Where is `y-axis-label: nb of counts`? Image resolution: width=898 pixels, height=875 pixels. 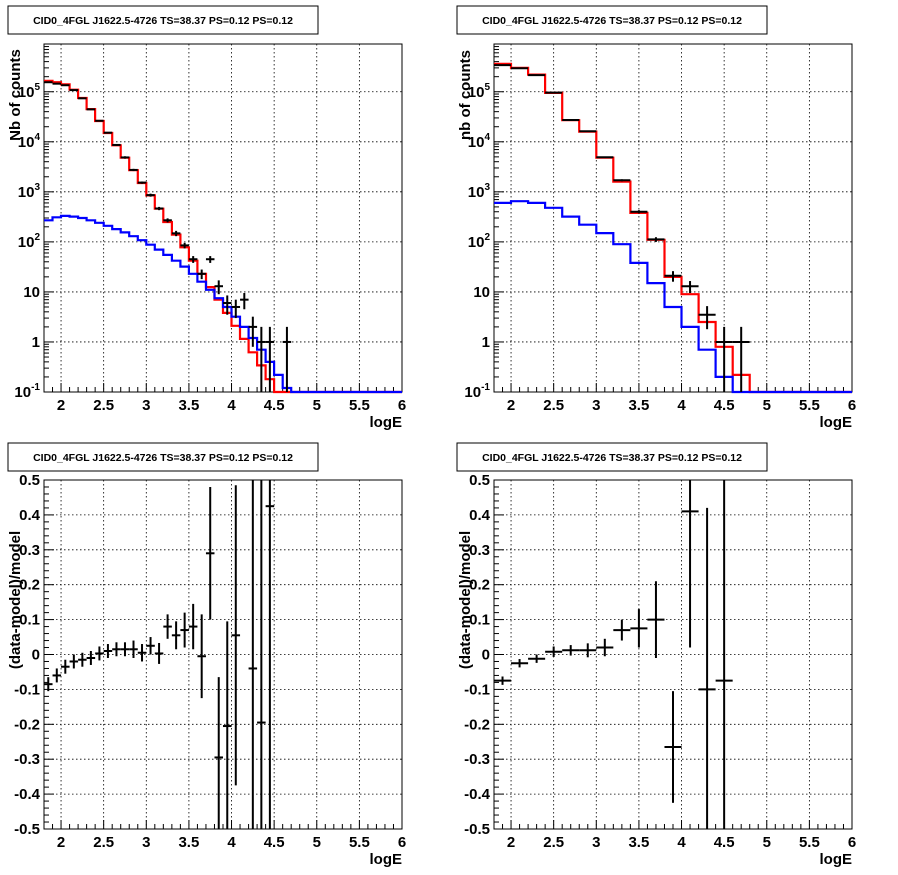
y-axis-label: nb of counts is located at coordinates (465, 95).